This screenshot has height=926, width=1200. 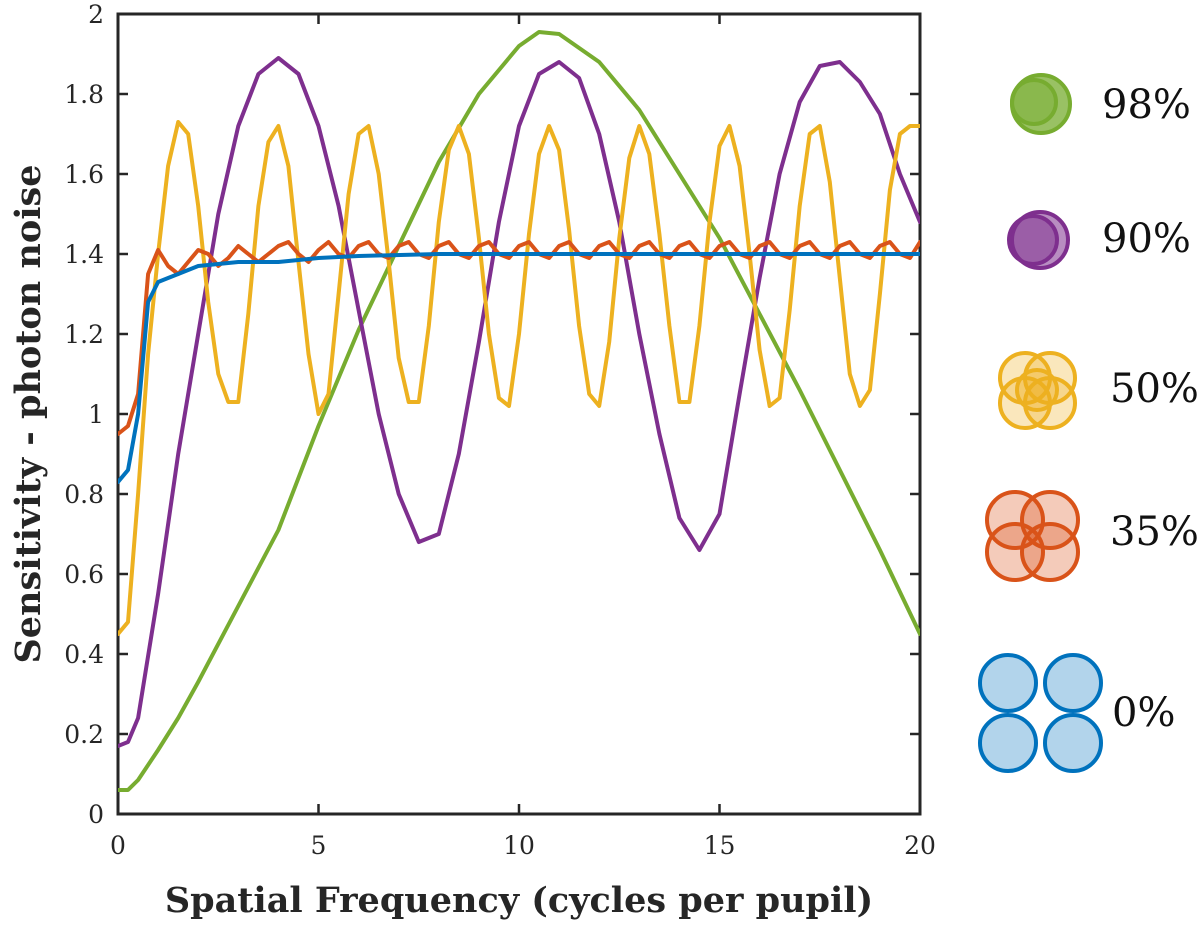 What do you see at coordinates (1038, 240) in the screenshot?
I see `double-disk-icon` at bounding box center [1038, 240].